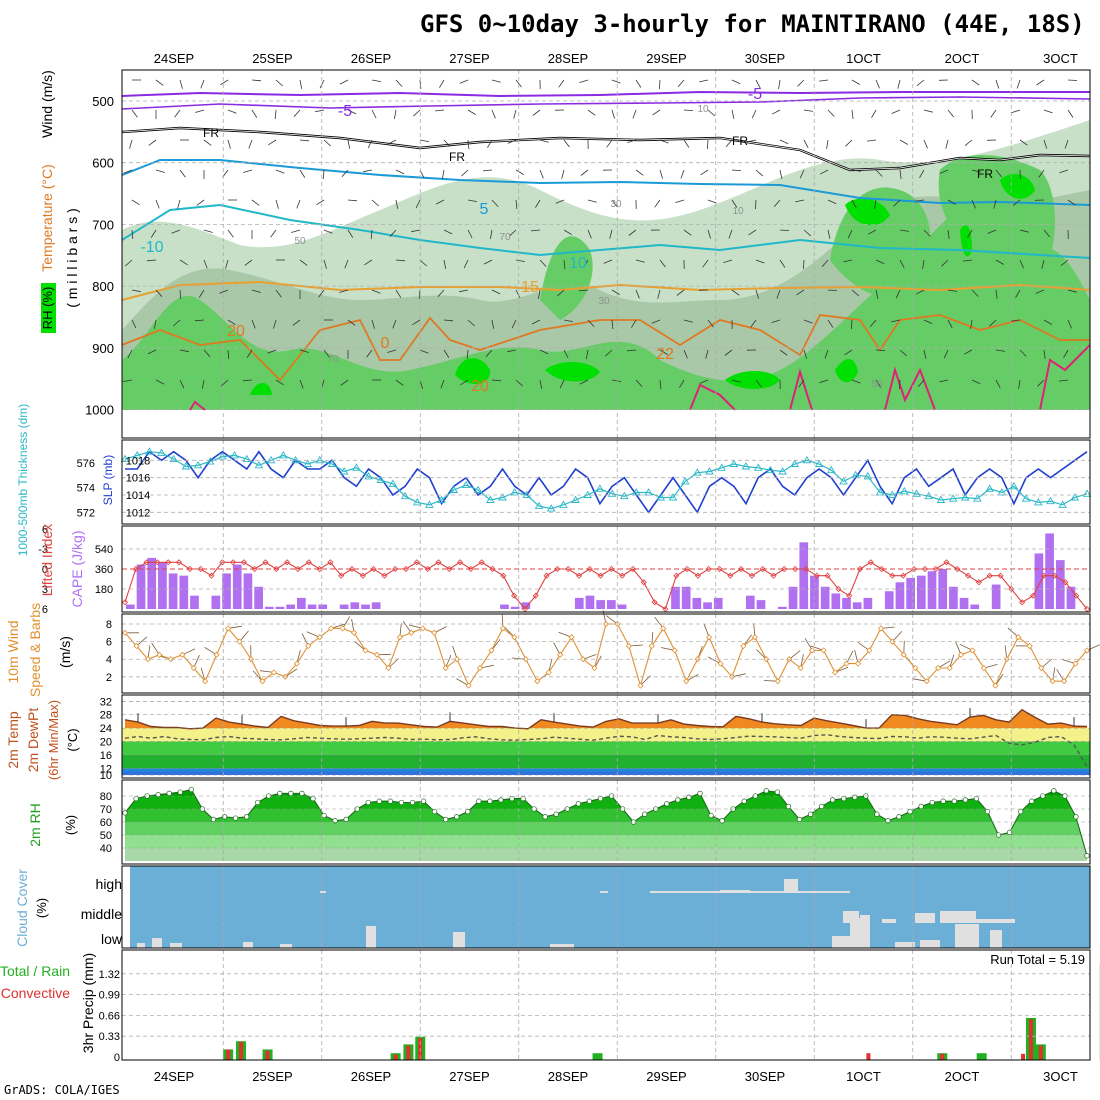 The image size is (1100, 1100). Describe the element at coordinates (765, 1076) in the screenshot. I see `bottom-day-label: 30SEP` at that location.